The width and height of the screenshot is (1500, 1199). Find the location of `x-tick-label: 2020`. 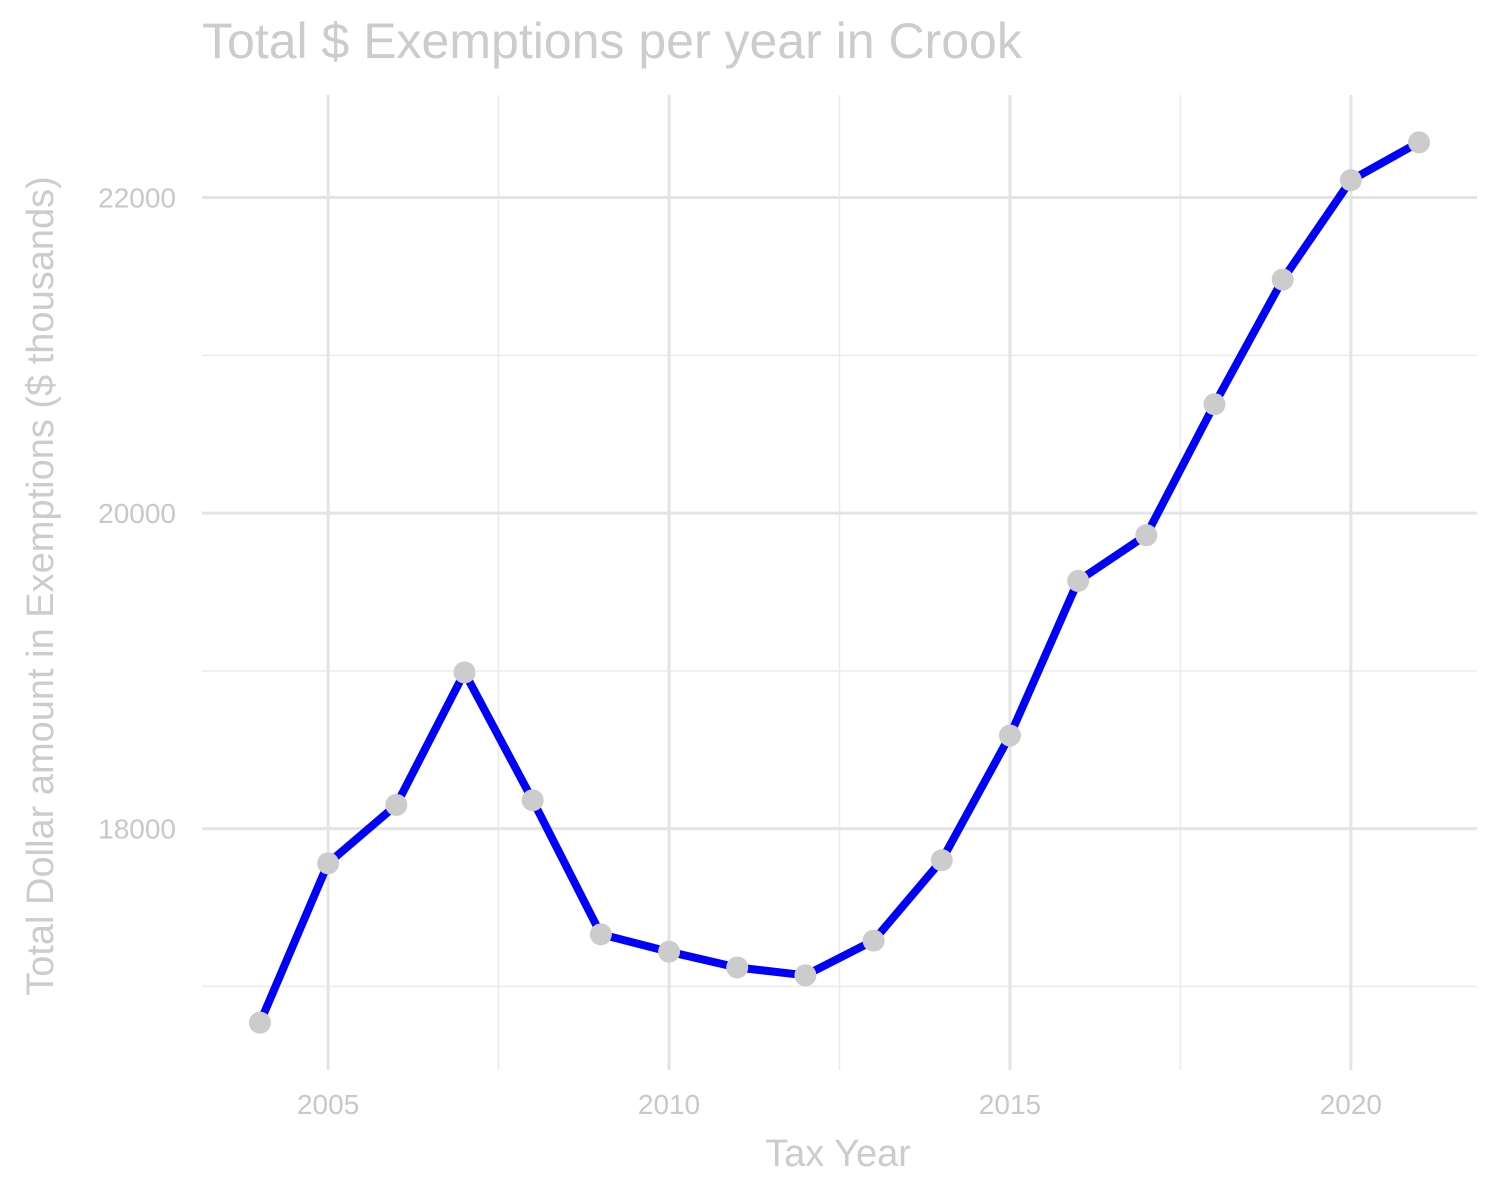

x-tick-label: 2020 is located at coordinates (1351, 1104).